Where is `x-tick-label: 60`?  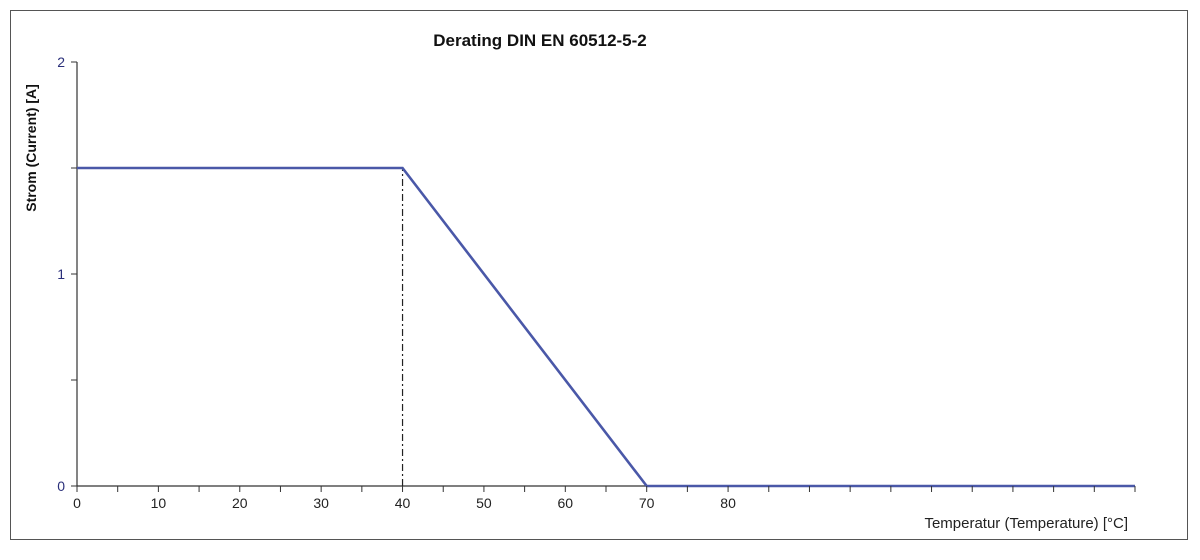
x-tick-label: 60 is located at coordinates (566, 503).